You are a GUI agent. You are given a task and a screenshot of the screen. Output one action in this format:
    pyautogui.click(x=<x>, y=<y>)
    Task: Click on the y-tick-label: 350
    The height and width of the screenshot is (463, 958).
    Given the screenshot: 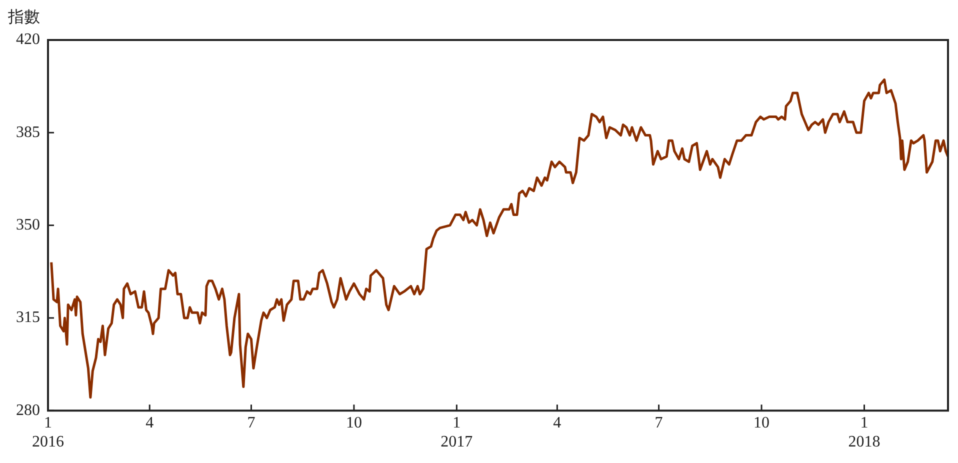 What is the action you would take?
    pyautogui.click(x=28, y=225)
    